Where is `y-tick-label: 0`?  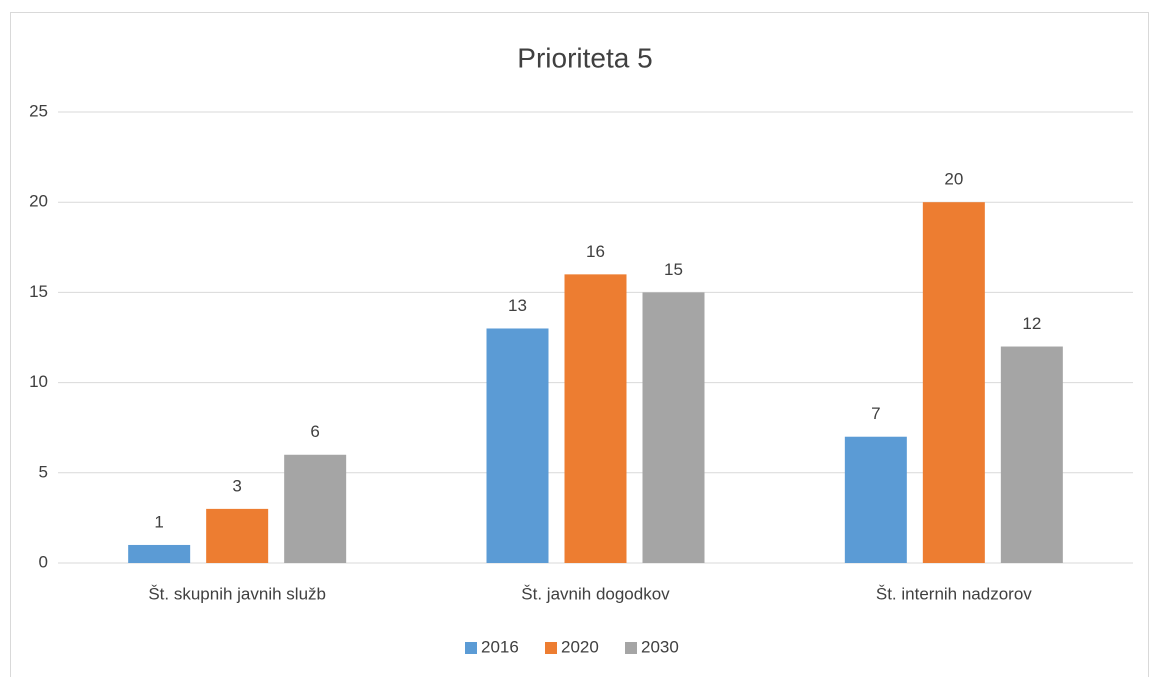
y-tick-label: 0 is located at coordinates (43, 561).